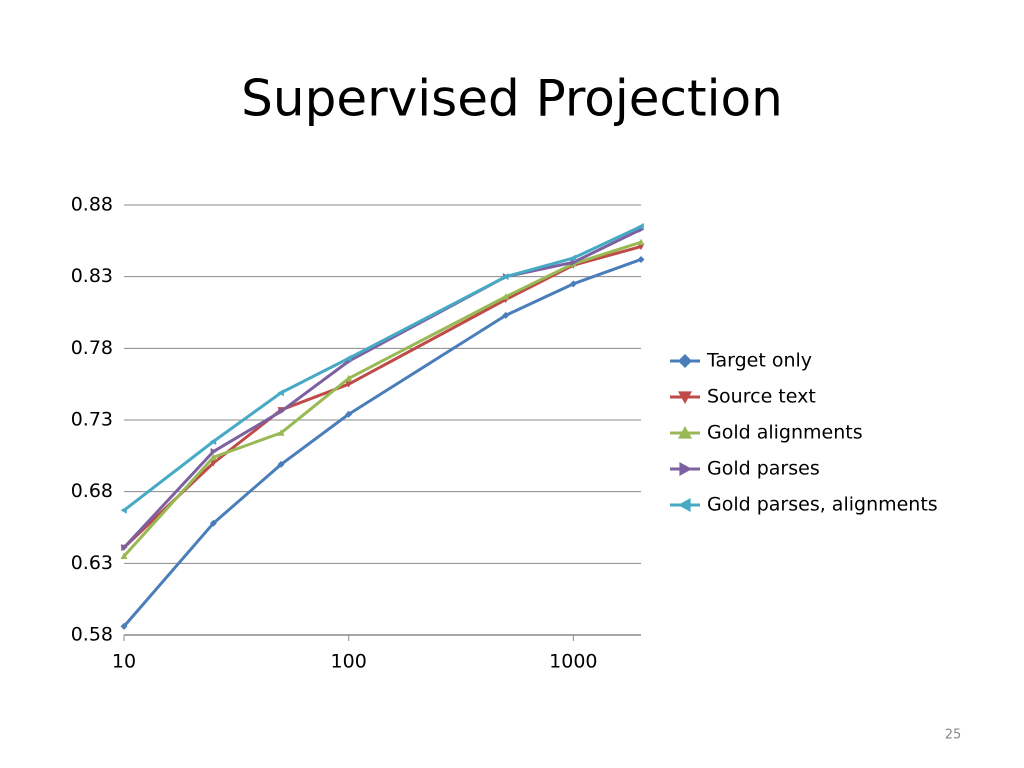  I want to click on y-tick-label: 0.58, so click(92, 635).